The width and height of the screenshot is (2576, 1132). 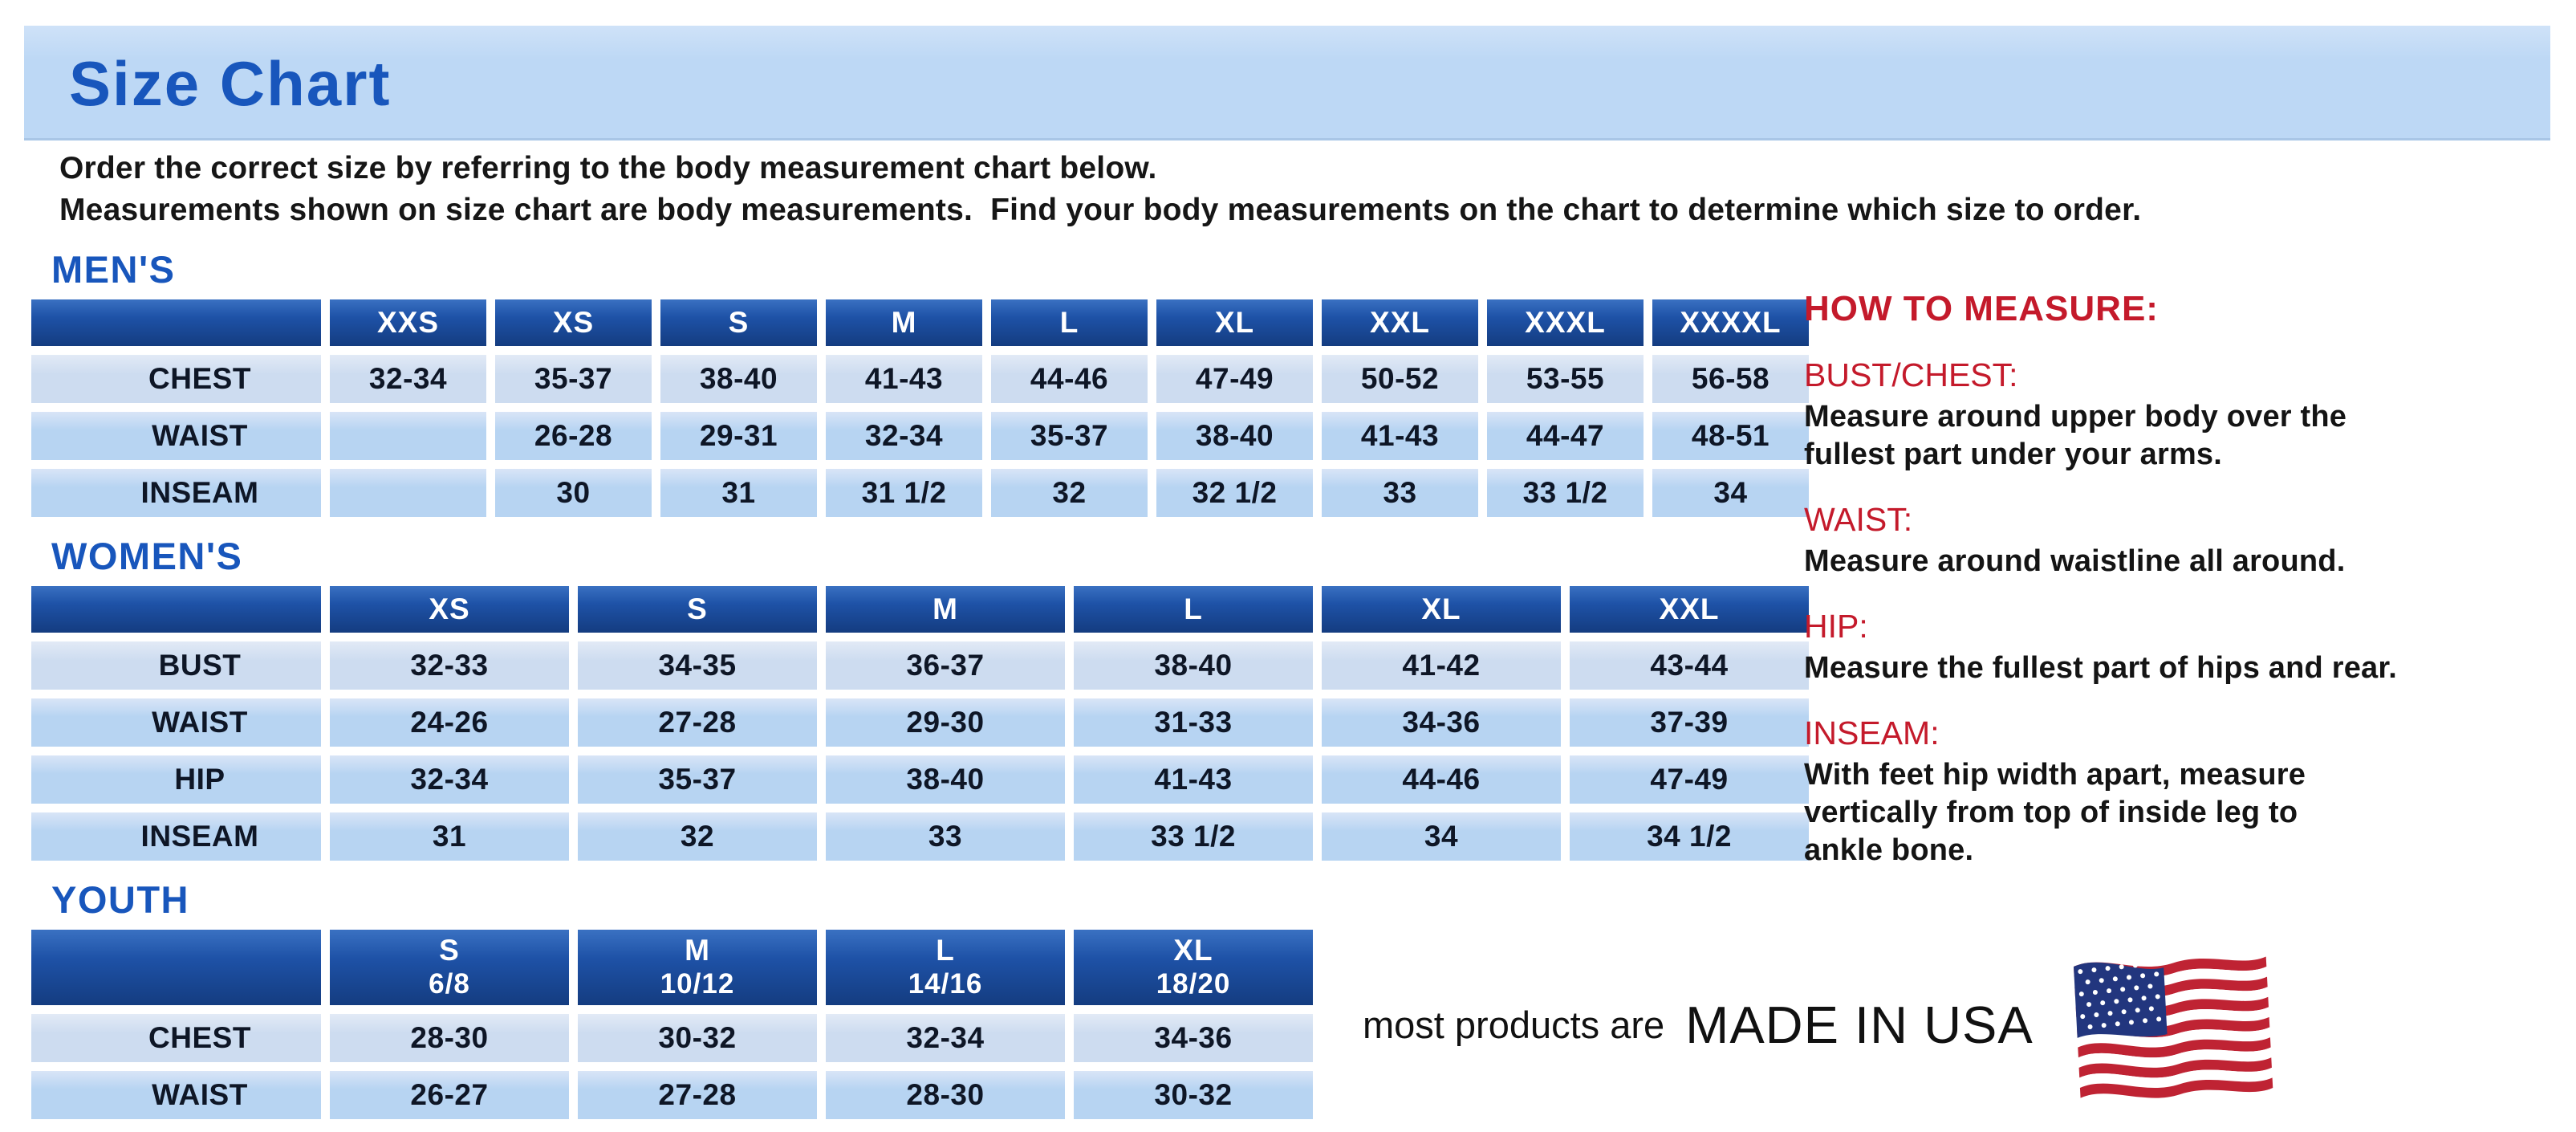 I want to click on measure-label: INSEAM:, so click(x=1872, y=733).